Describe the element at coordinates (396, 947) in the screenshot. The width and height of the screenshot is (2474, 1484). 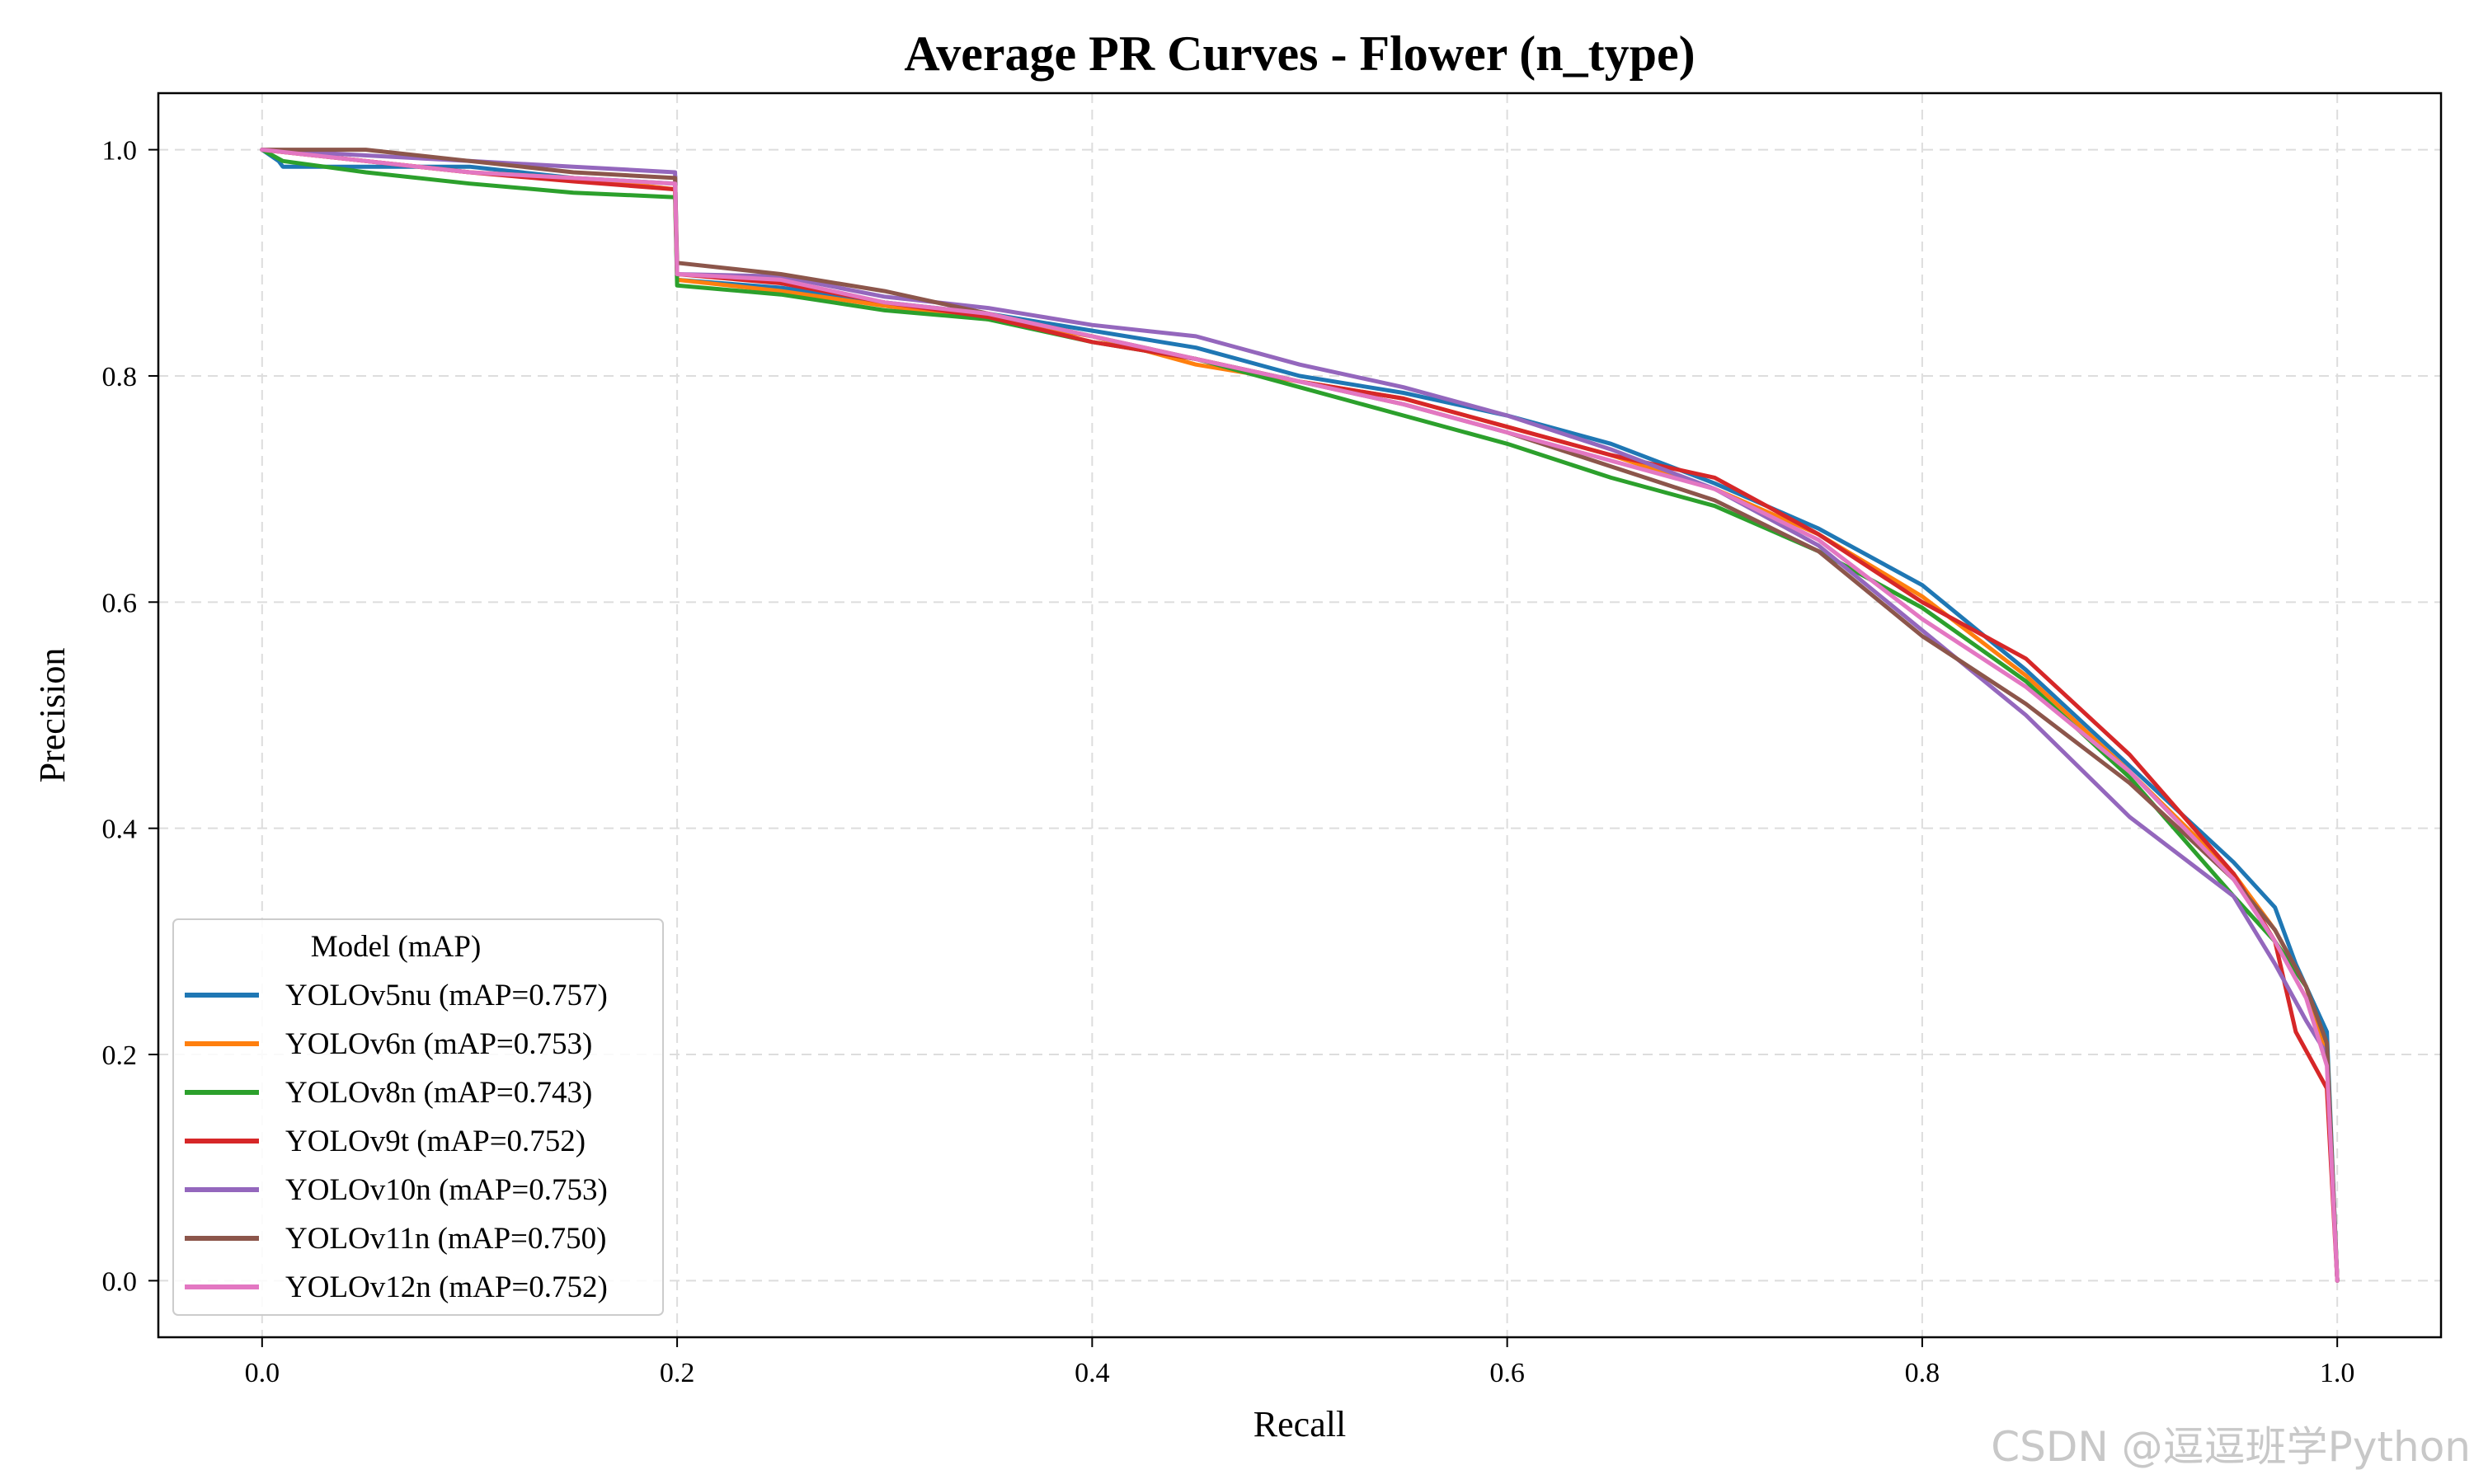
I see `legend-title: Model (mAP)` at that location.